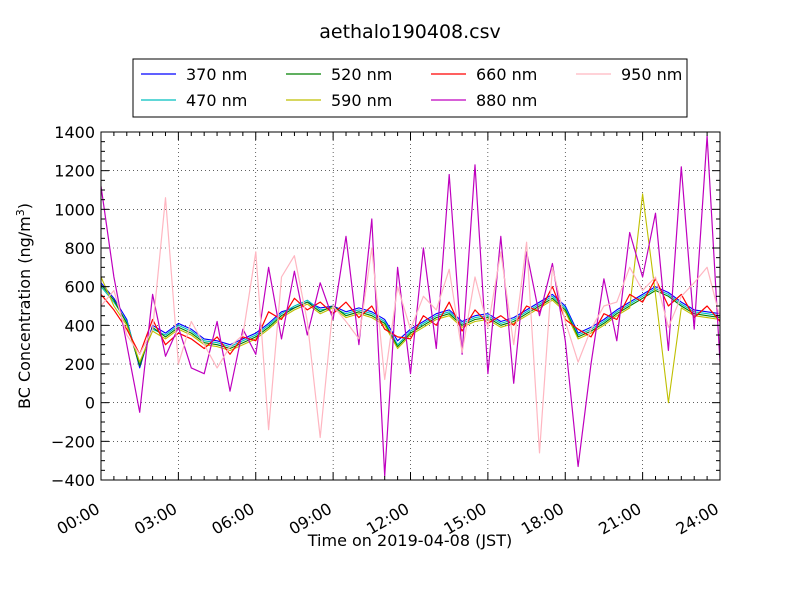 Image resolution: width=800 pixels, height=600 pixels. What do you see at coordinates (506, 100) in the screenshot?
I see `legend-label: 880 nm` at bounding box center [506, 100].